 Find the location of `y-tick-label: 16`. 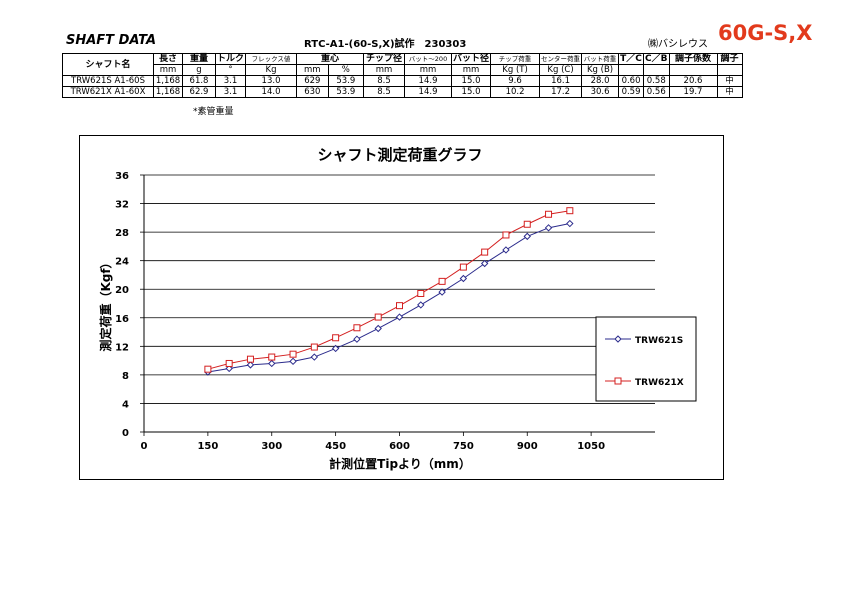

y-tick-label: 16 is located at coordinates (122, 319).